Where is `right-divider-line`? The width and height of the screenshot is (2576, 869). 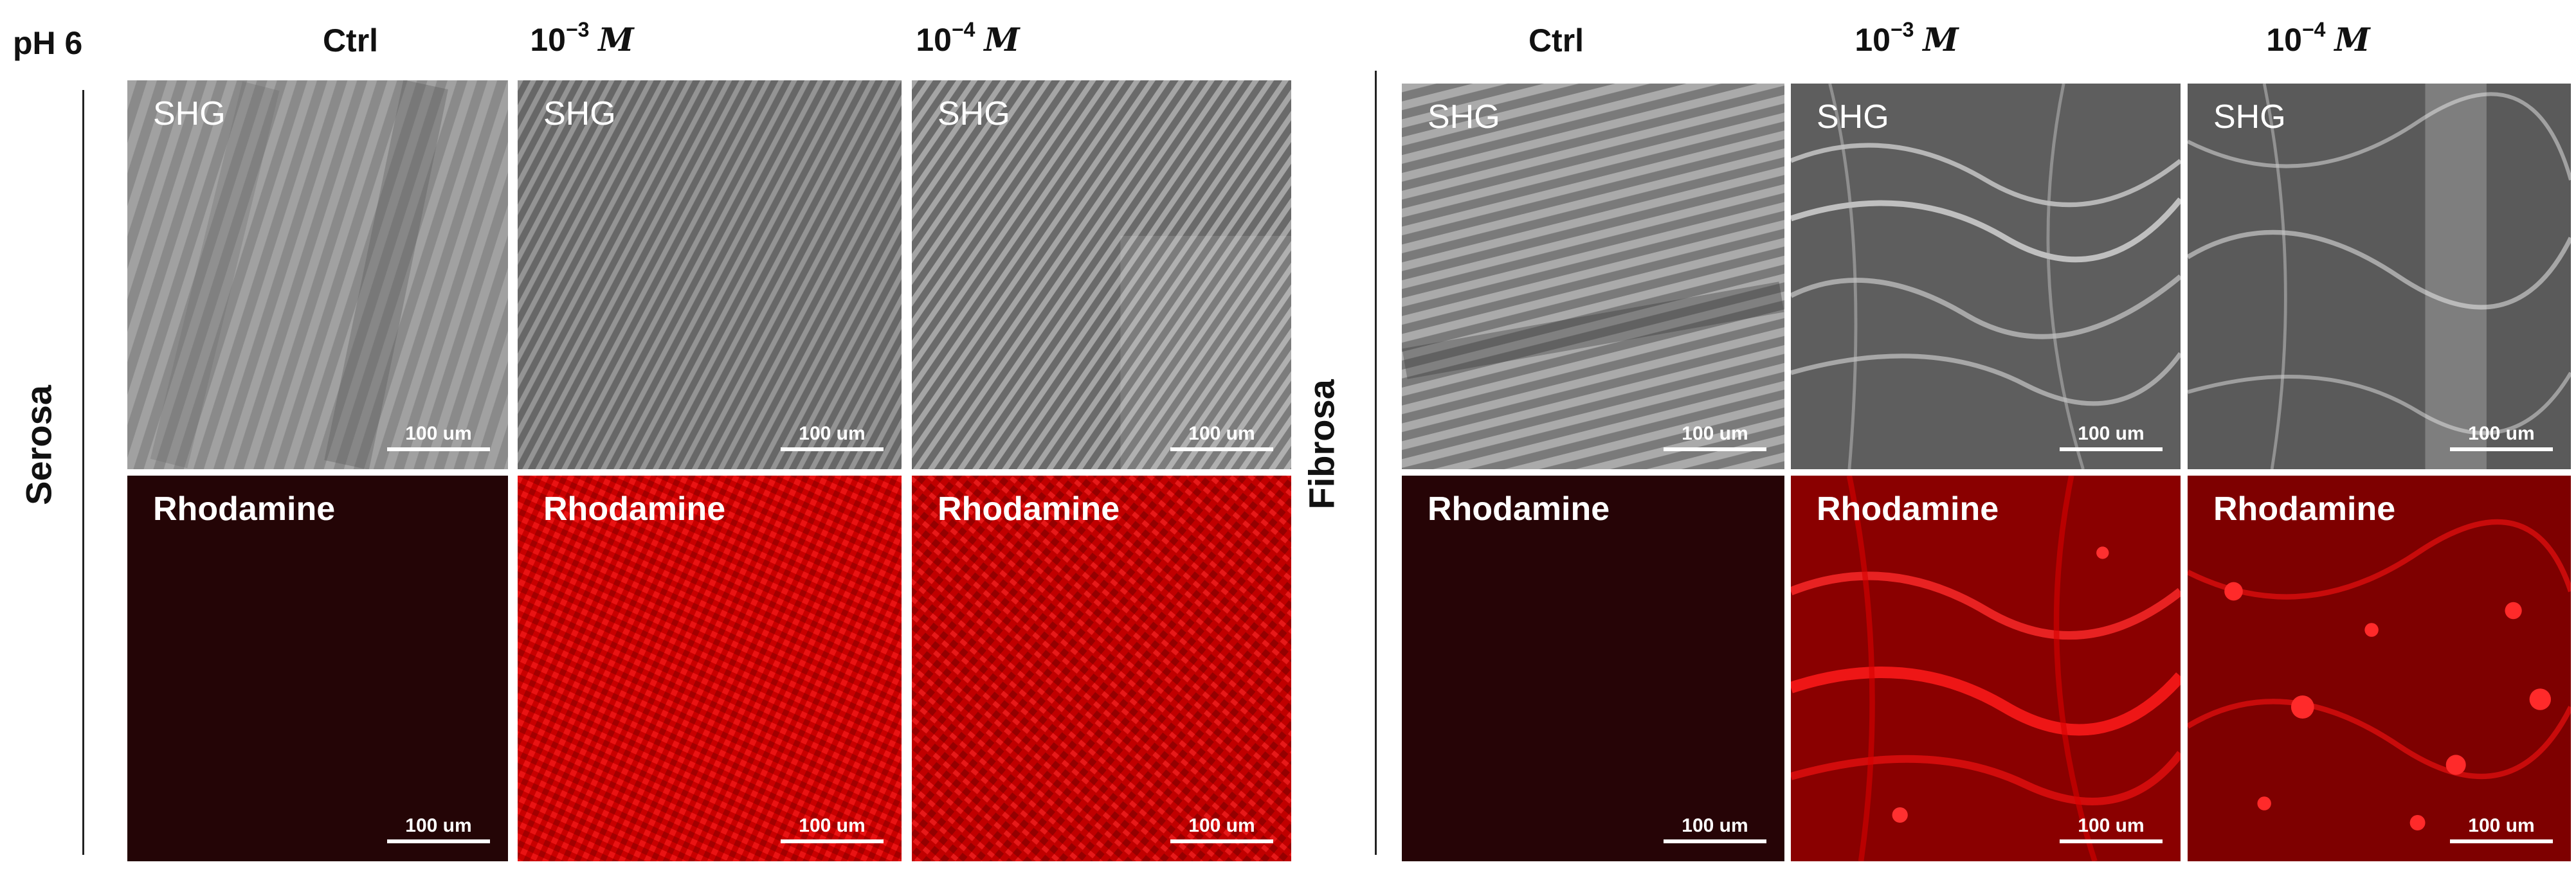 right-divider-line is located at coordinates (1376, 463).